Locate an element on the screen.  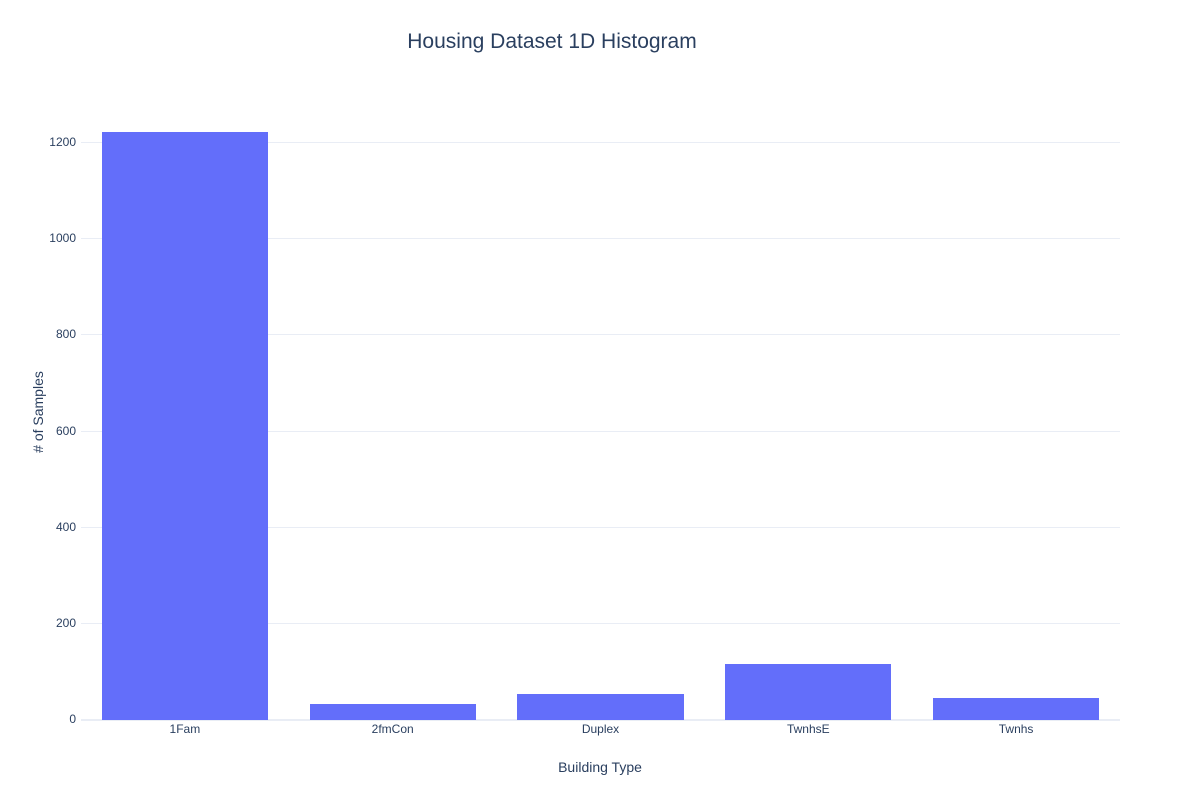
x-tick-label-twnhs: Twnhs is located at coordinates (1016, 729).